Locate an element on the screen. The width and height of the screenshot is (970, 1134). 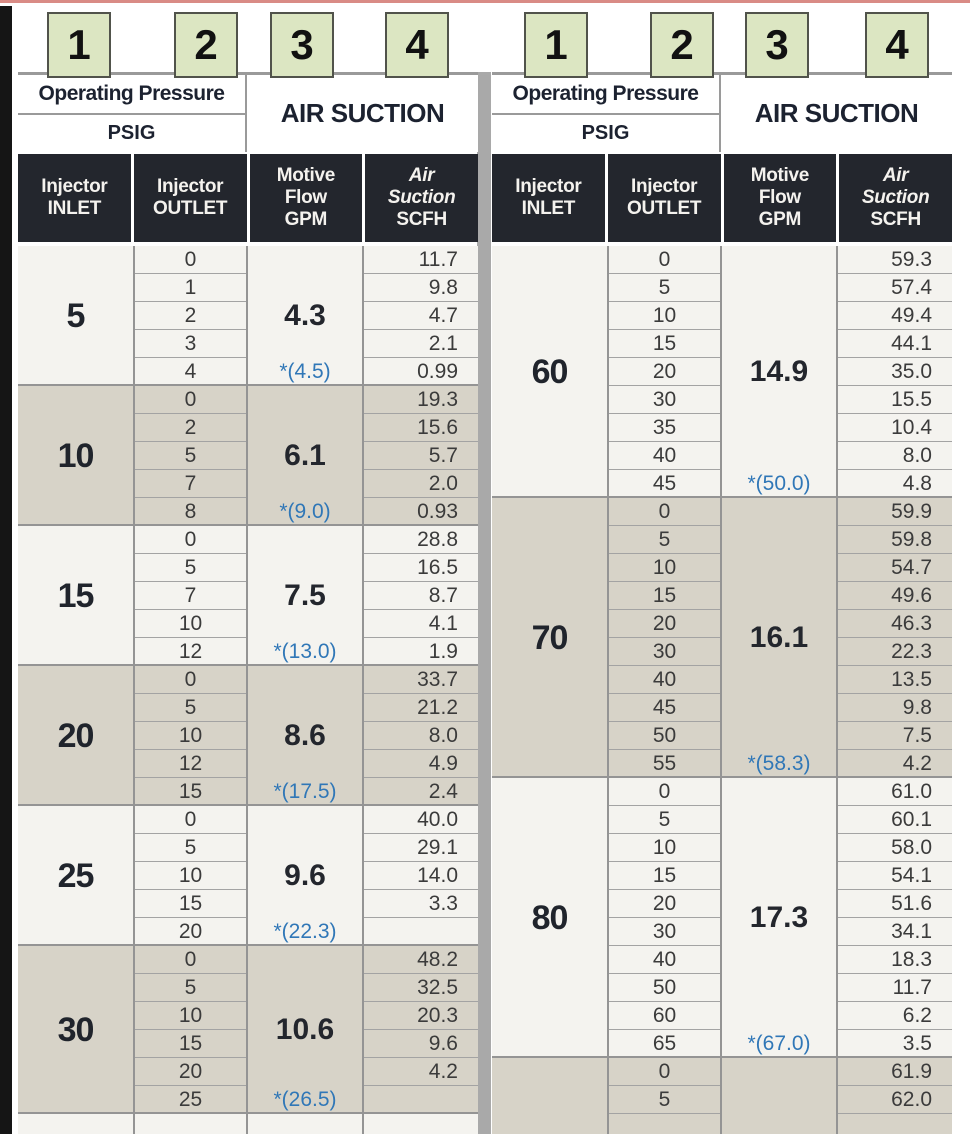
air-suction-scfh-value: 20.3 is located at coordinates (421, 1016).